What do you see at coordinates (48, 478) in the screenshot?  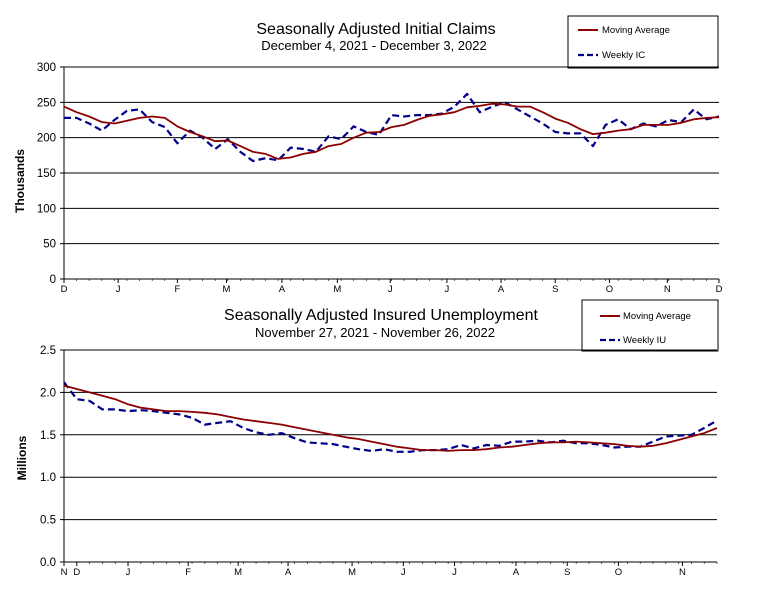 I see `y-tick-label: 1.0` at bounding box center [48, 478].